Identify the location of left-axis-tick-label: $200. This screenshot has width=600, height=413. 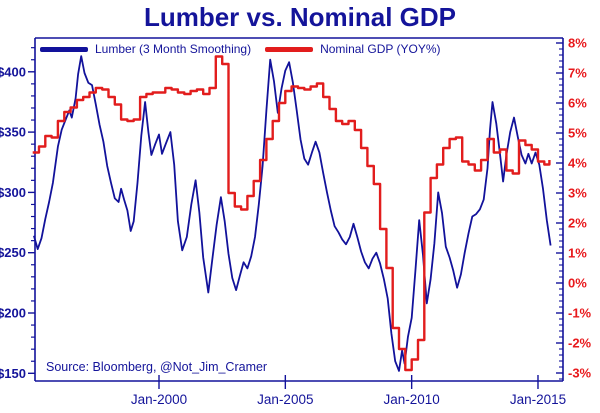
(13, 313).